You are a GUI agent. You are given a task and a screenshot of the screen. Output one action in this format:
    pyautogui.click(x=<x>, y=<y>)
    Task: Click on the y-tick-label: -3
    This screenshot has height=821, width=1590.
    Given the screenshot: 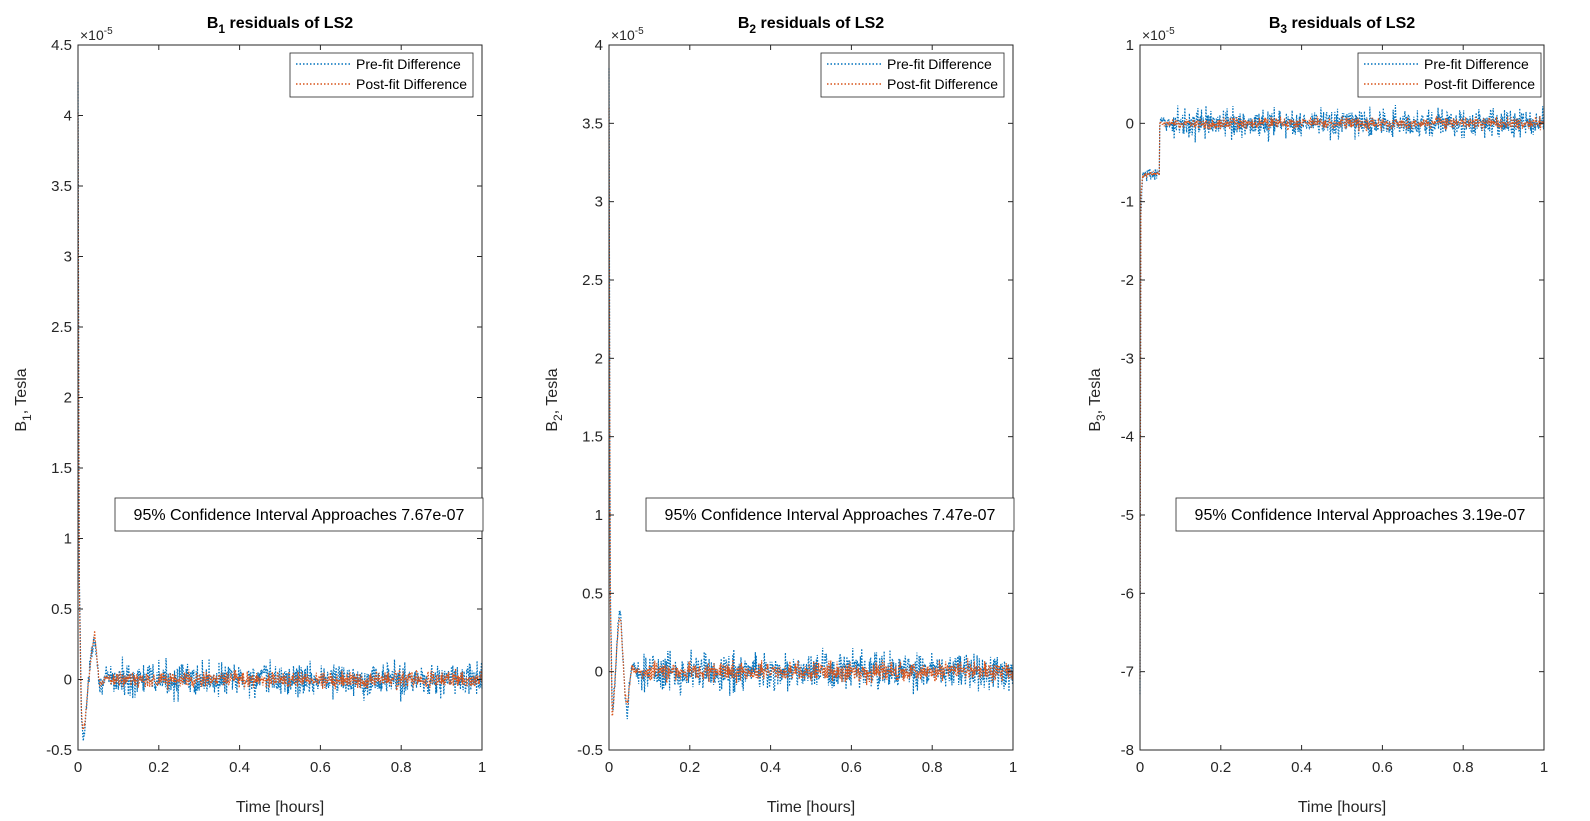 What is the action you would take?
    pyautogui.click(x=1127, y=358)
    